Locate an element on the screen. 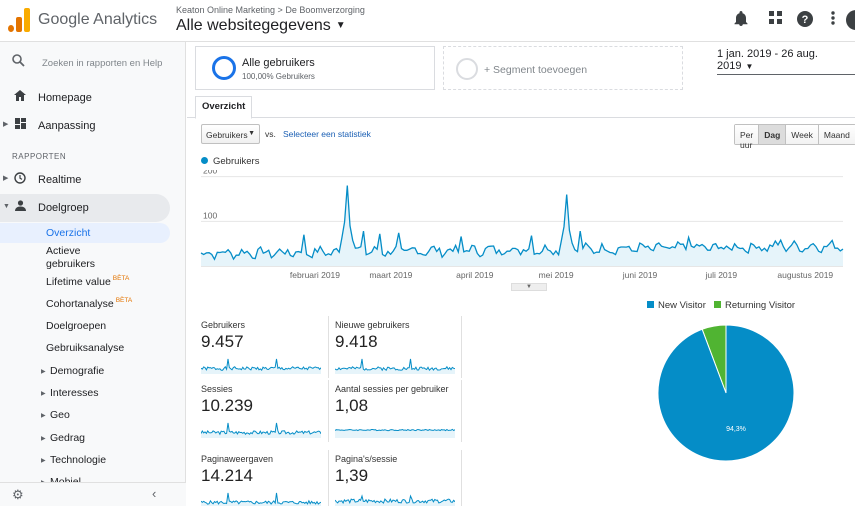 The height and width of the screenshot is (506, 855). home-icon is located at coordinates (20, 97).